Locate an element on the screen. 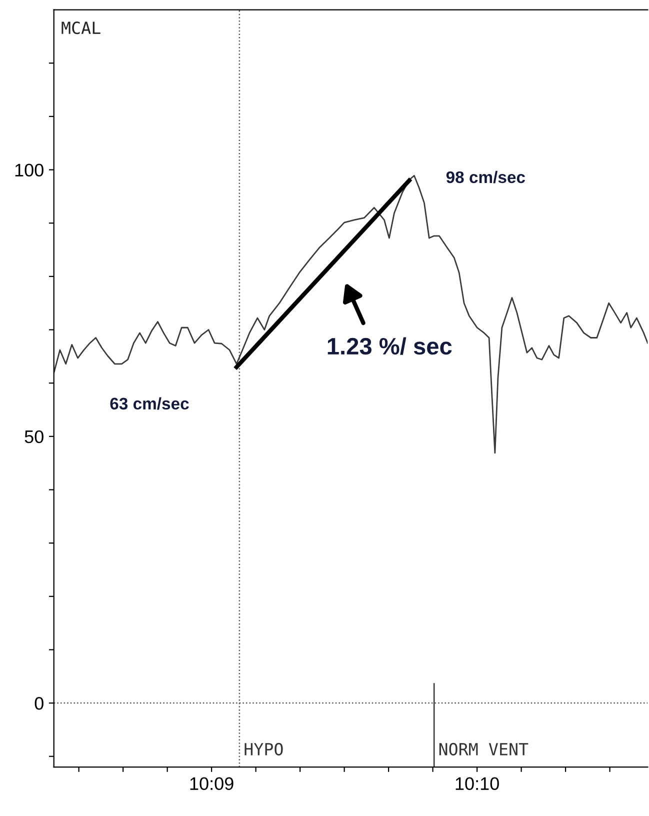  annotation: 98 cm/sec is located at coordinates (486, 177).